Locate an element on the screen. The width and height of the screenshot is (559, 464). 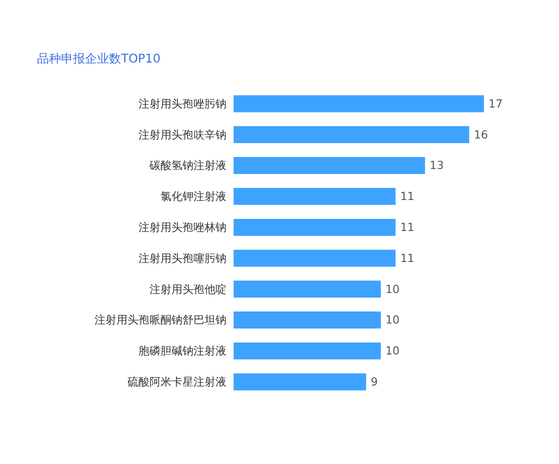
y-tick-label: 注射用头孢唑林钠 is located at coordinates (182, 227).